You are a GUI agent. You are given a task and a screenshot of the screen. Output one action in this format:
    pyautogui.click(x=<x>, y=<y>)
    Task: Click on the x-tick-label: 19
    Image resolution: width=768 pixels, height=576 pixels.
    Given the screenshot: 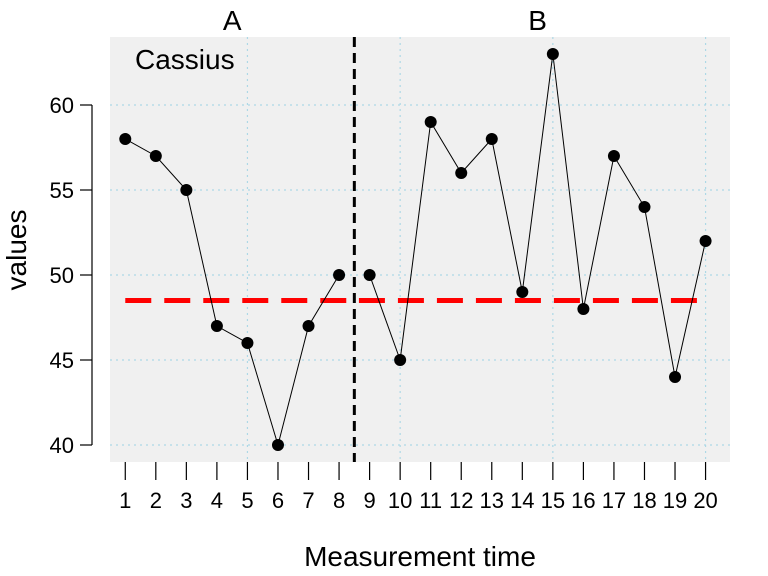 What is the action you would take?
    pyautogui.click(x=675, y=500)
    